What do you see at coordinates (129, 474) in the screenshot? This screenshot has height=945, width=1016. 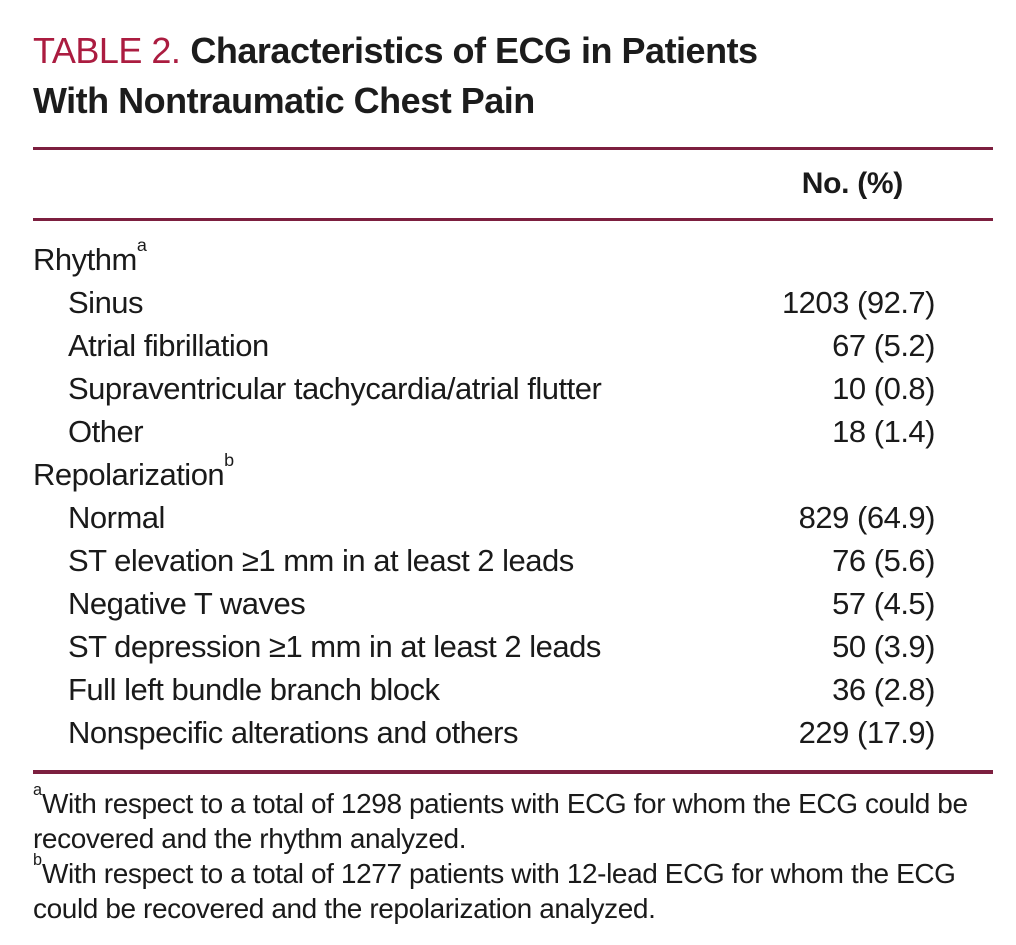 I see `row-label-text: Repolarization` at bounding box center [129, 474].